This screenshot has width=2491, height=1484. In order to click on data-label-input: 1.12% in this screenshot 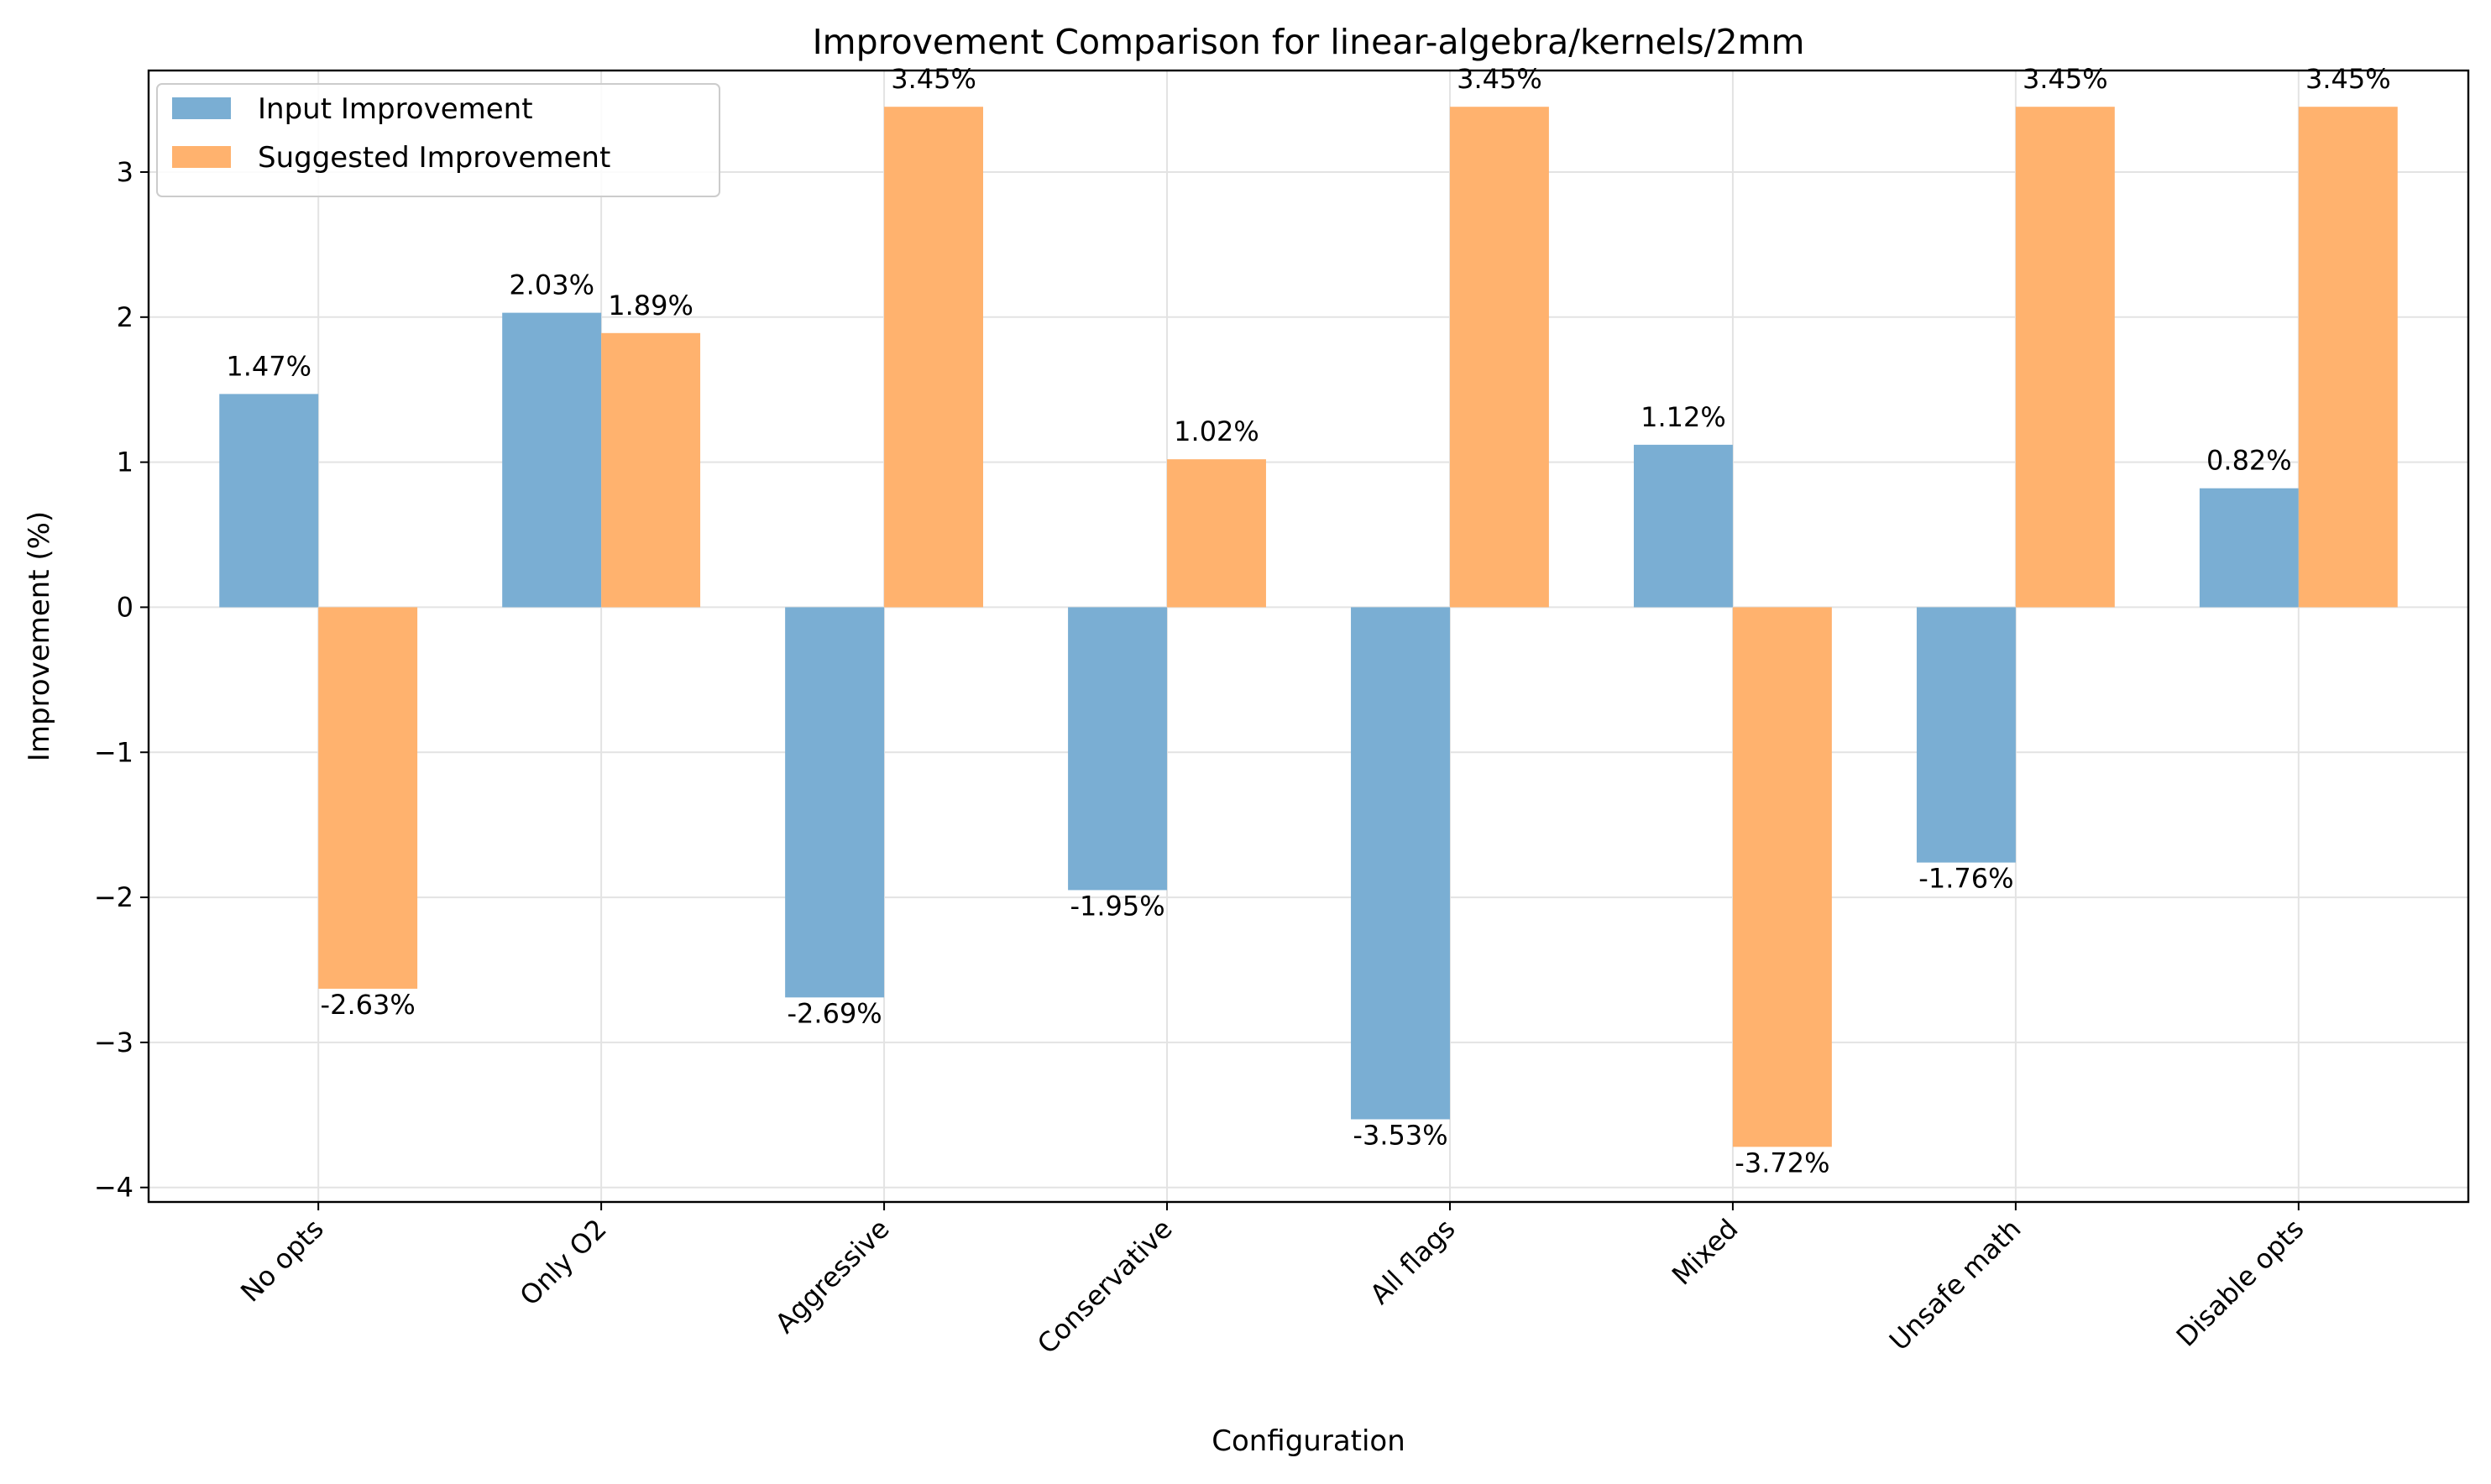, I will do `click(1683, 417)`.